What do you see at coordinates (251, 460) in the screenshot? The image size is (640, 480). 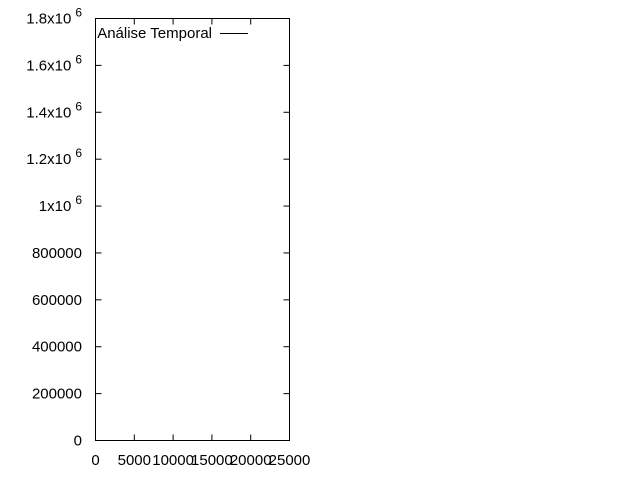 I see `x-tick-label: 20000` at bounding box center [251, 460].